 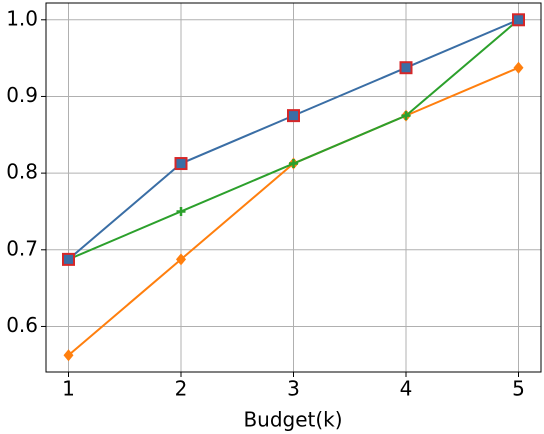 I want to click on y-tick-label: 1.0, so click(x=22, y=18).